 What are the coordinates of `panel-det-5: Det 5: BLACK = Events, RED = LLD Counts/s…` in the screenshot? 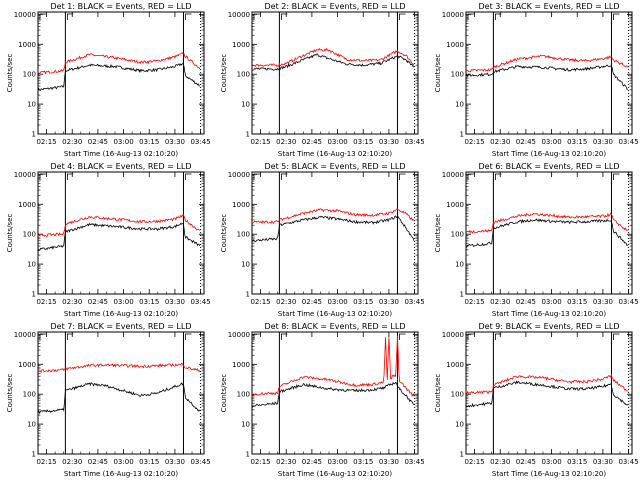 It's located at (322, 240).